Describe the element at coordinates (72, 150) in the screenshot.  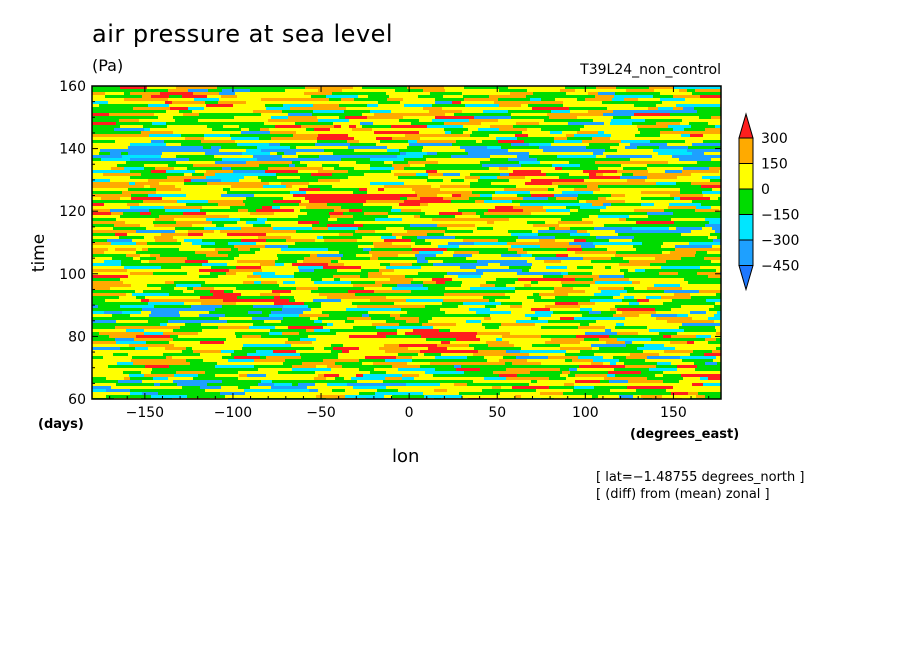
I see `y-tick-label: 140` at that location.